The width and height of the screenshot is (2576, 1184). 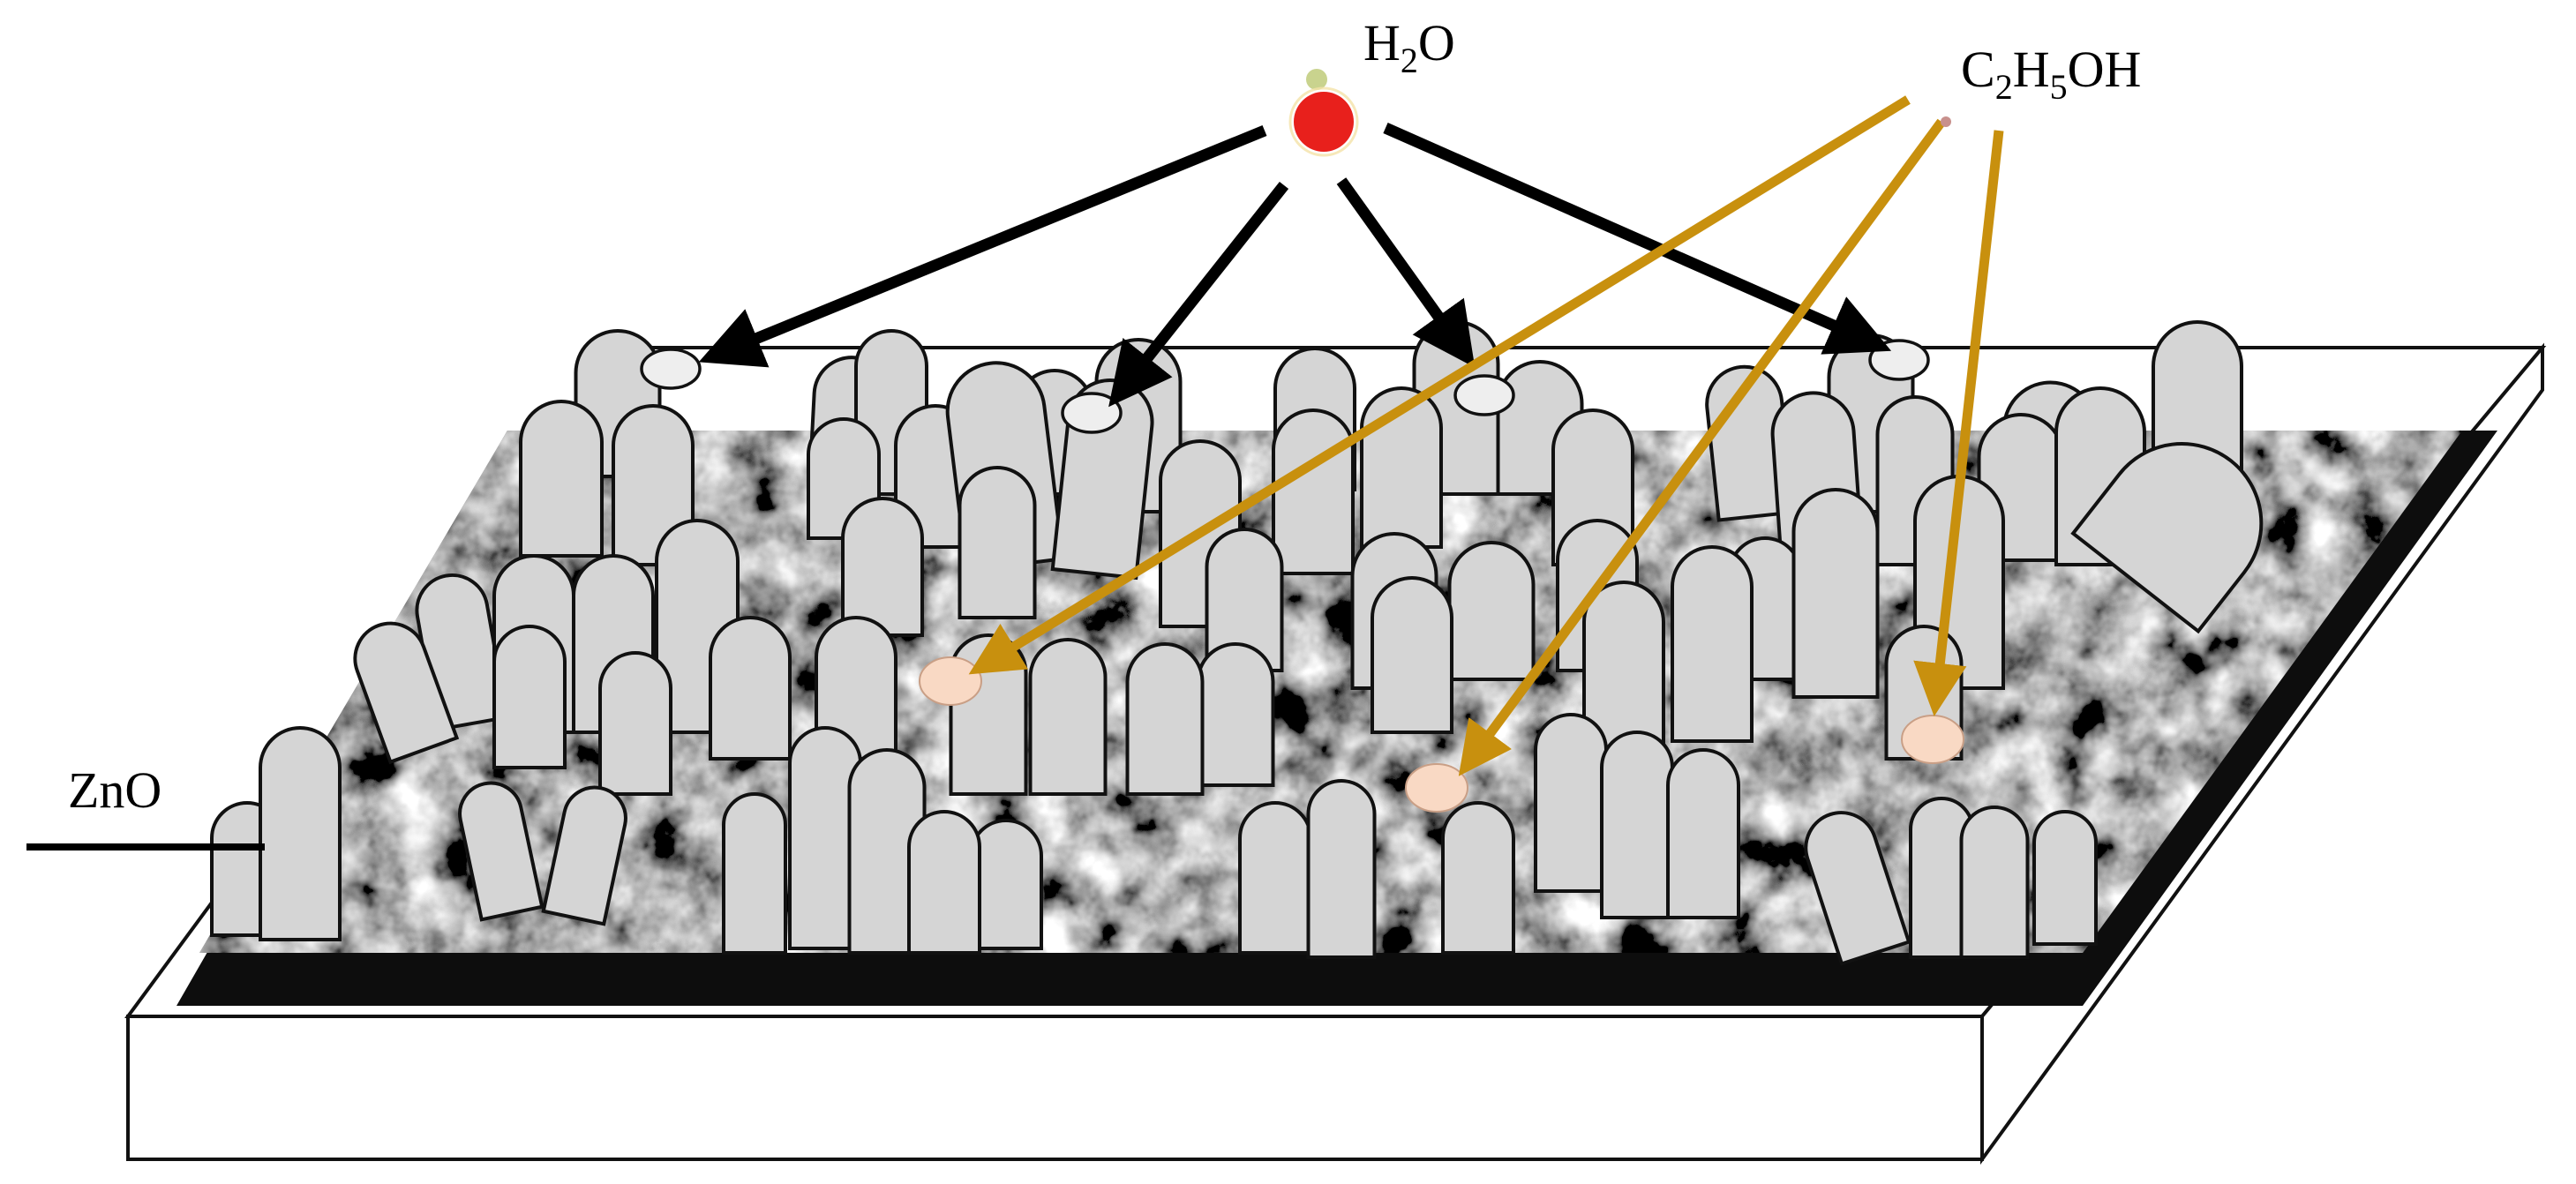 What do you see at coordinates (2051, 74) in the screenshot?
I see `ethanol-label: C2H5OH` at bounding box center [2051, 74].